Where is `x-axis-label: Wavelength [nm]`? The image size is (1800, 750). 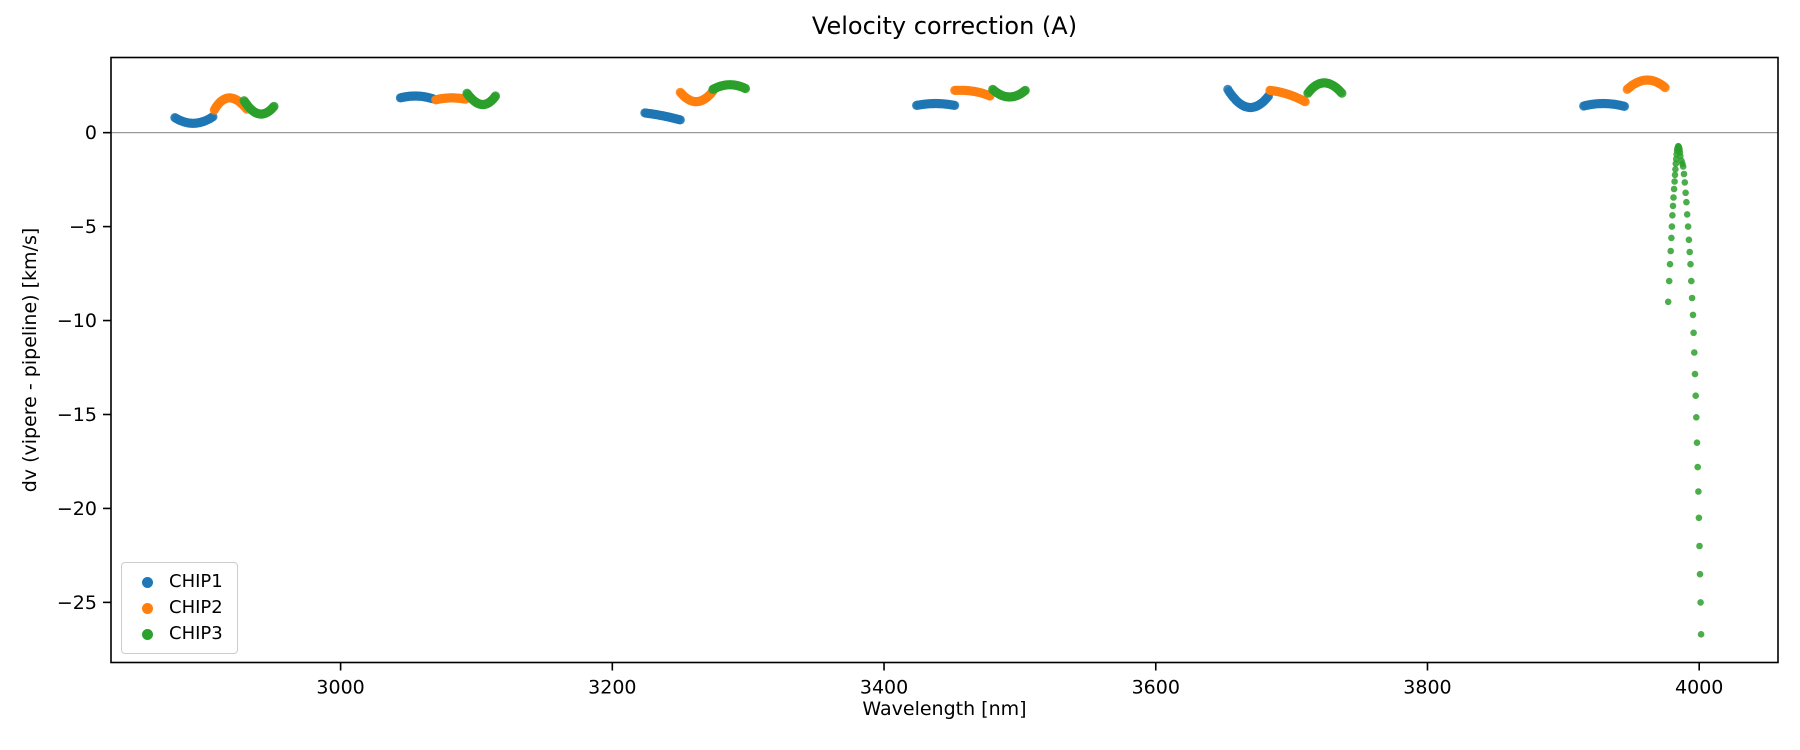 x-axis-label: Wavelength [nm] is located at coordinates (944, 709).